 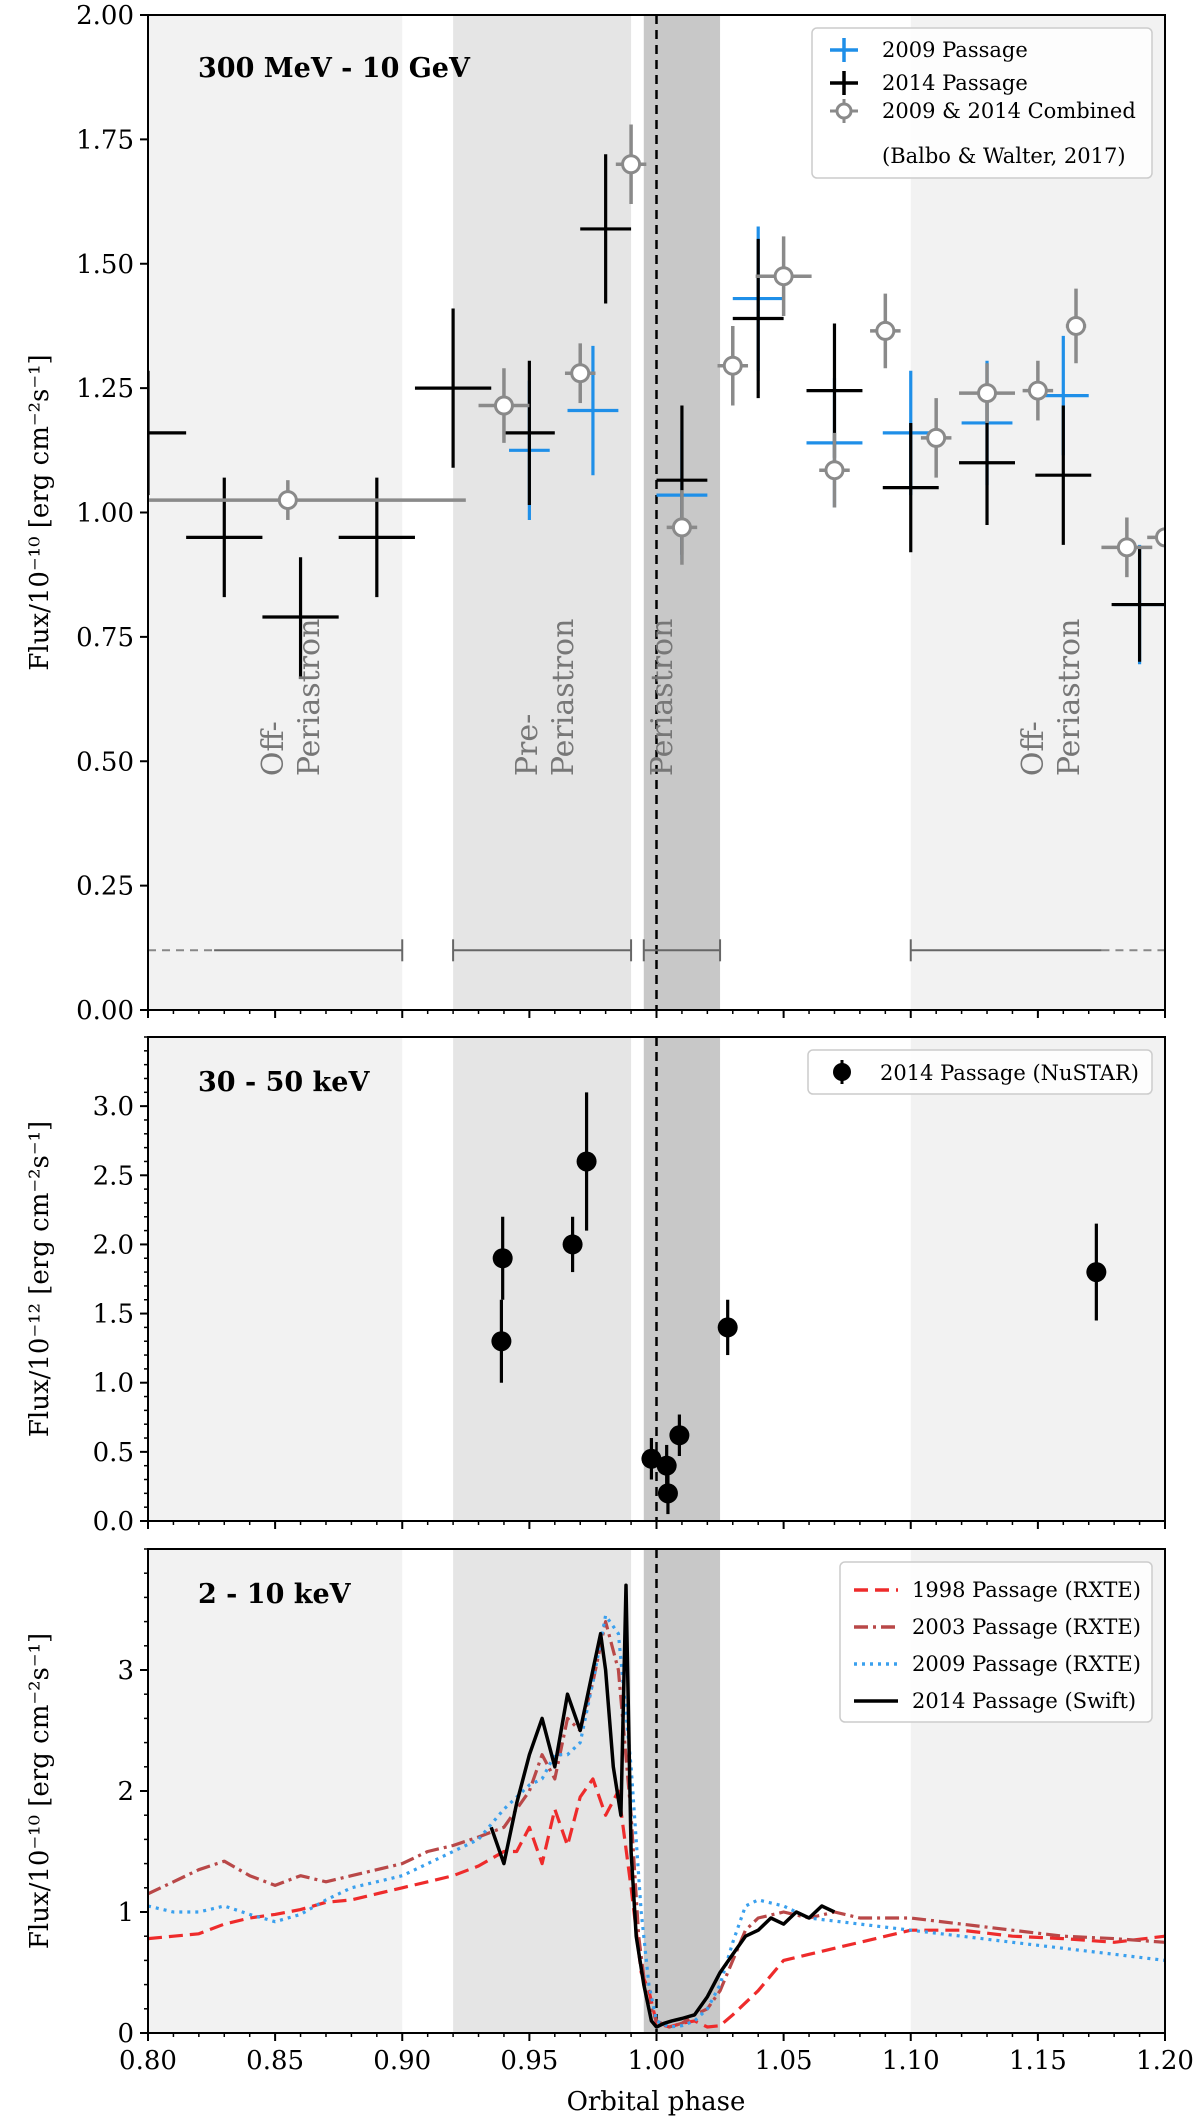 I want to click on x-tick-label: 1.15, so click(x=1038, y=2061).